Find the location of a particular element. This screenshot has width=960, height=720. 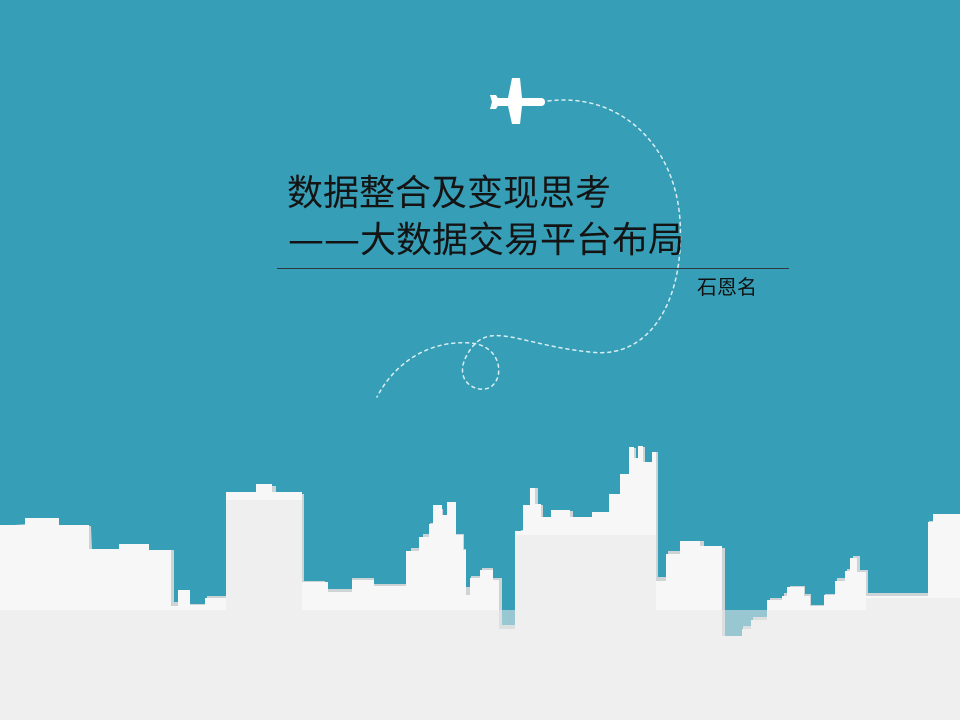

title-block: 数据整合及变现思考 ——大数据交易平台布局 石恩名 is located at coordinates (534, 240).